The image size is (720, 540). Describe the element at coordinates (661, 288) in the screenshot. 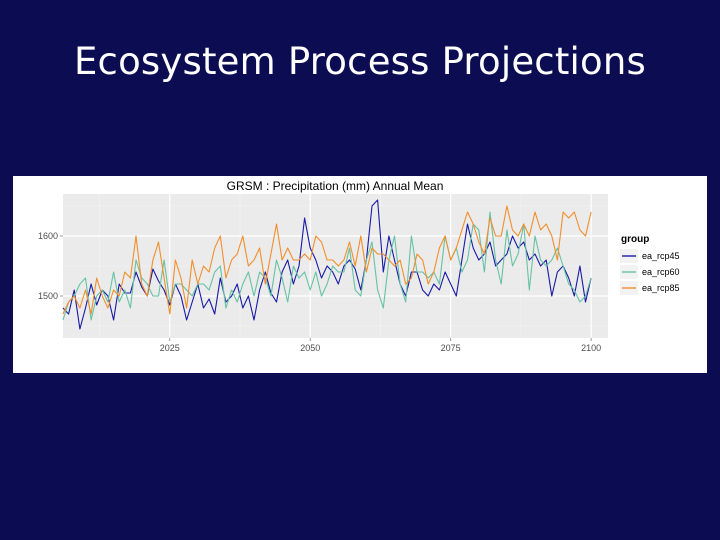

I see `legend-label: ea_rcp85` at that location.